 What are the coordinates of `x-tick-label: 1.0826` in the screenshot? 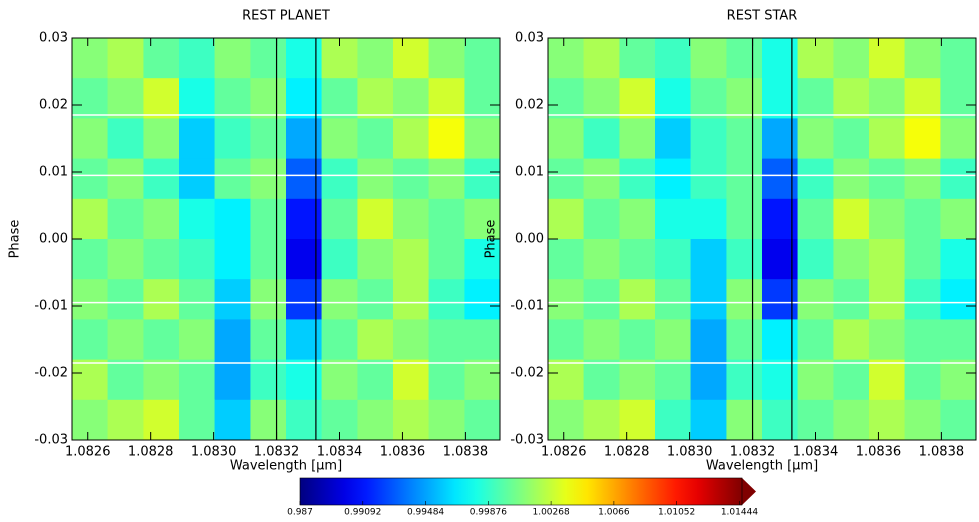 It's located at (88, 452).